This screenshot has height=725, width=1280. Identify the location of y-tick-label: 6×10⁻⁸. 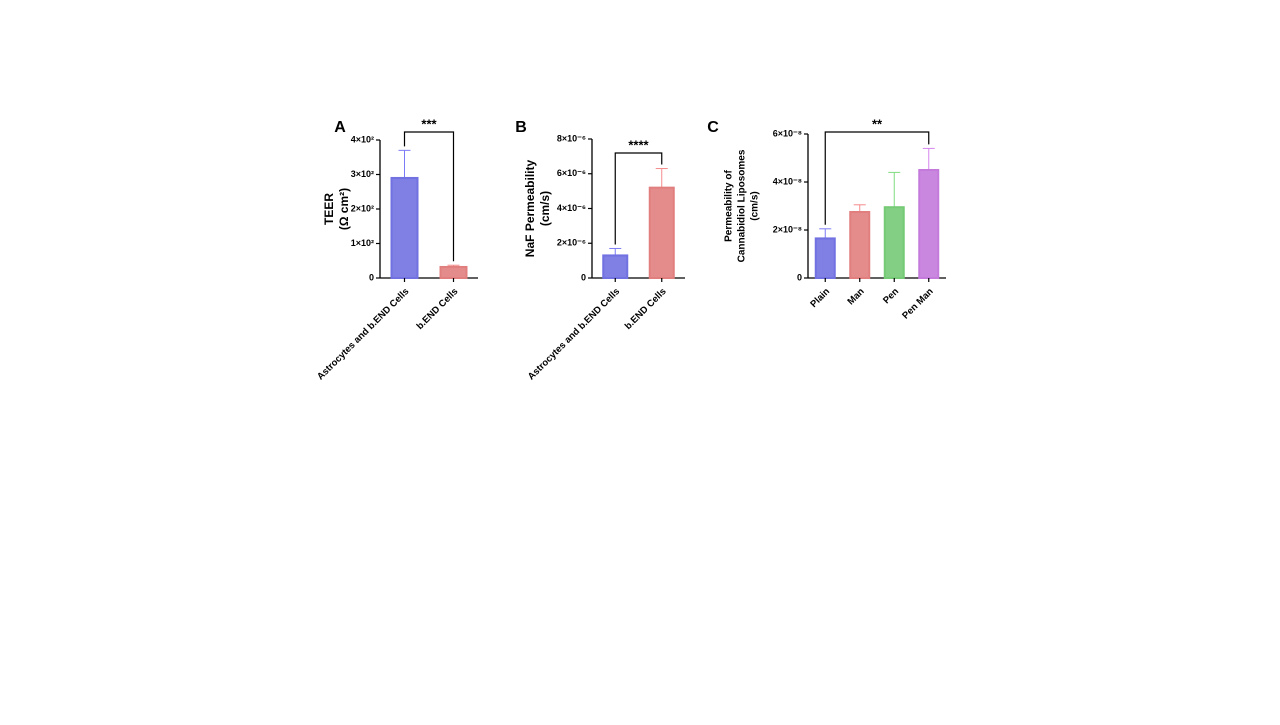
(787, 133).